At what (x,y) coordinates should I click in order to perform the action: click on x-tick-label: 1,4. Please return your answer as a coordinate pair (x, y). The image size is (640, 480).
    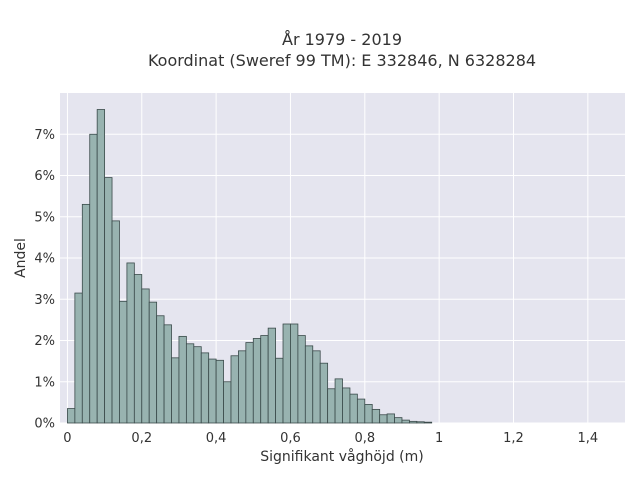
    Looking at the image, I should click on (587, 438).